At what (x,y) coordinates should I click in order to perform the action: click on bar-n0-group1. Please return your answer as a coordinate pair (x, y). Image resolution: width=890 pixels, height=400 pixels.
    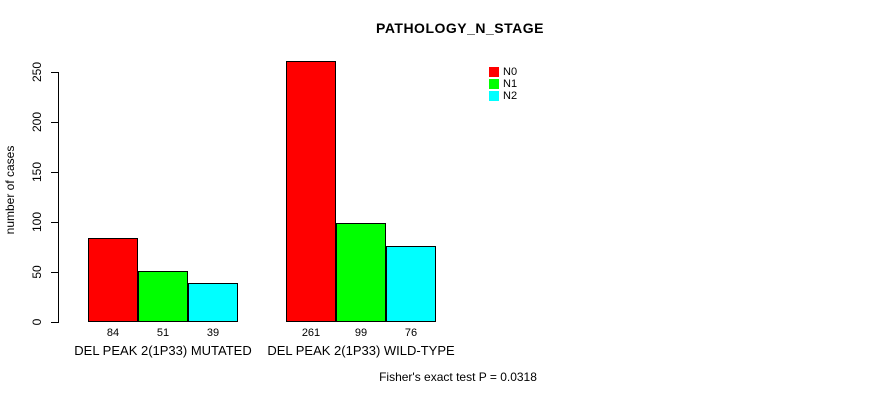
    Looking at the image, I should click on (113, 280).